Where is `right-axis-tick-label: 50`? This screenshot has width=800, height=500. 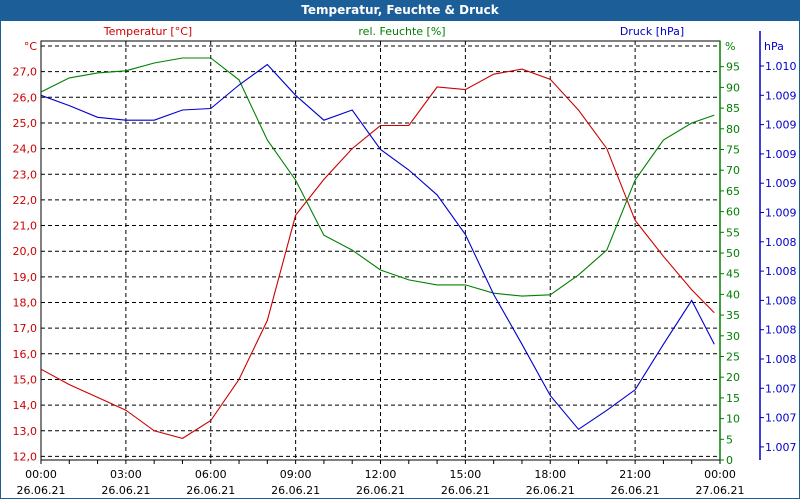
right-axis-tick-label: 50 is located at coordinates (733, 253).